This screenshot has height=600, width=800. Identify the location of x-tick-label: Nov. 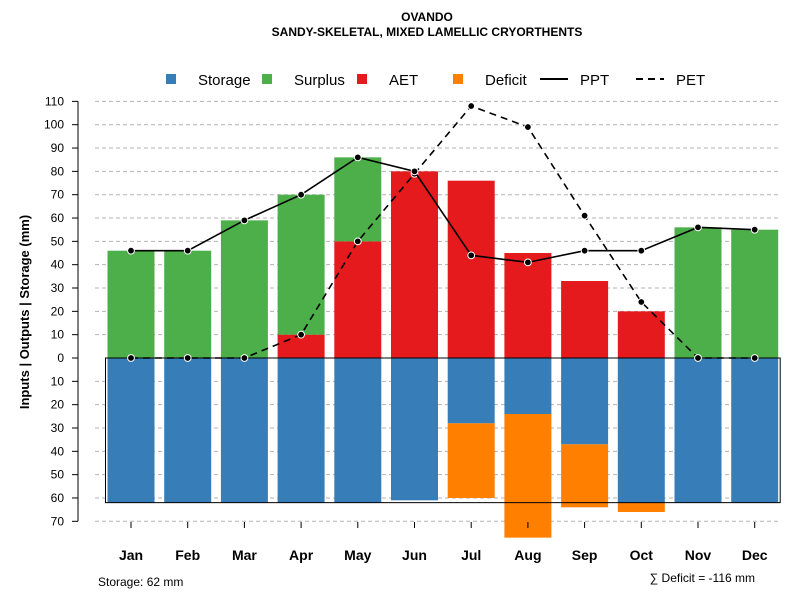
(698, 555).